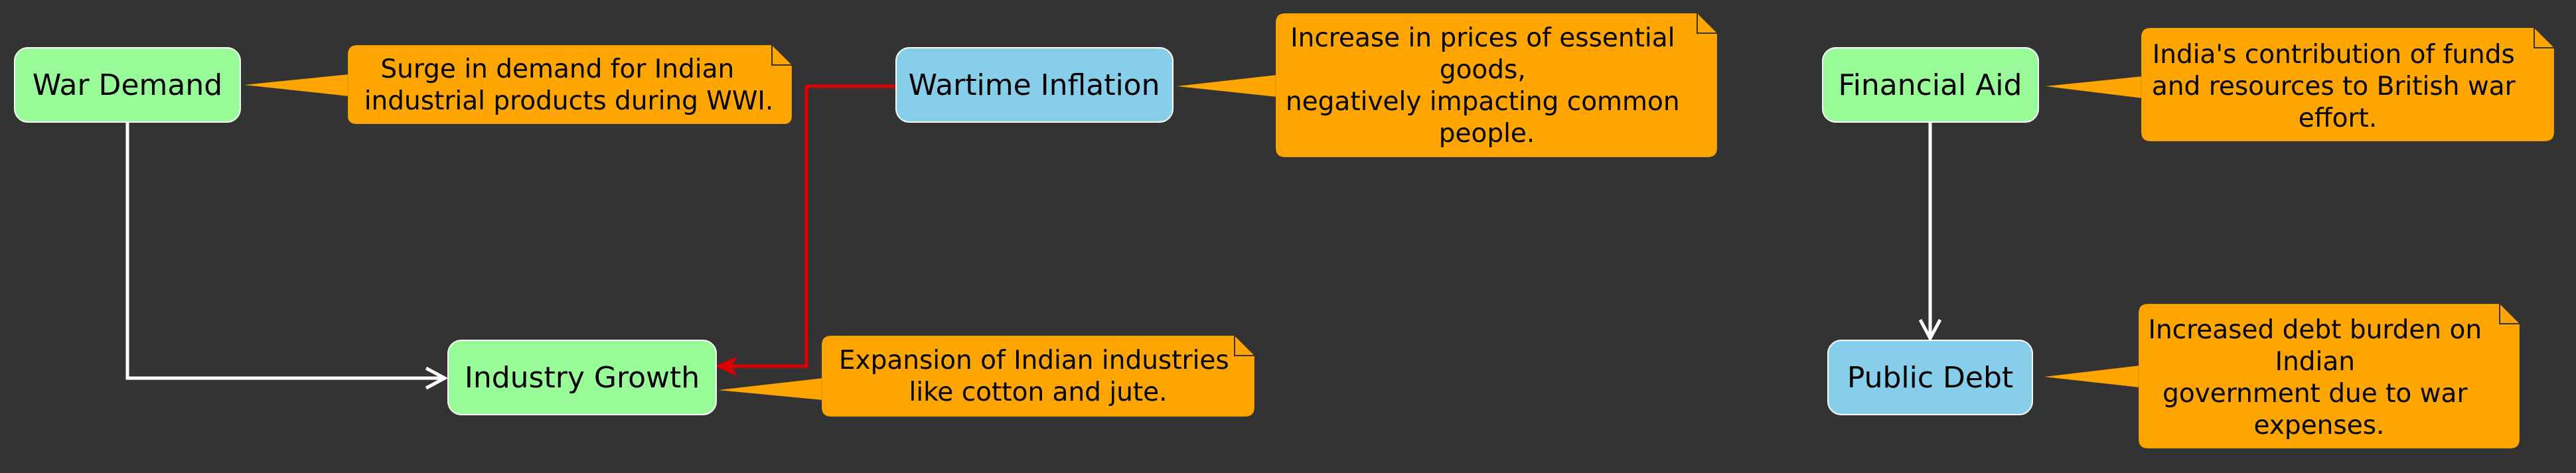  I want to click on note-line: Expansion of Indian industries, so click(1034, 360).